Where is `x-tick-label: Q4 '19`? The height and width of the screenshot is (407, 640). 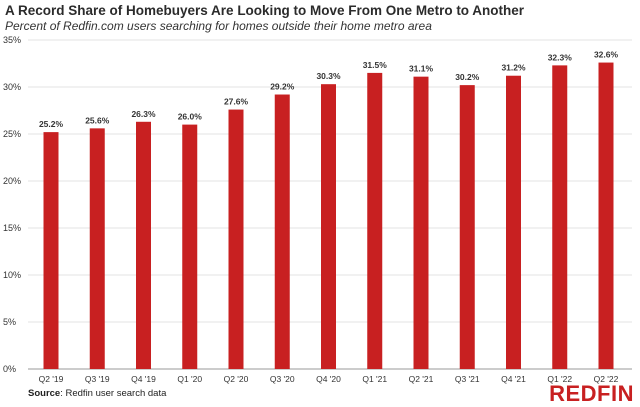
x-tick-label: Q4 '19 is located at coordinates (143, 379).